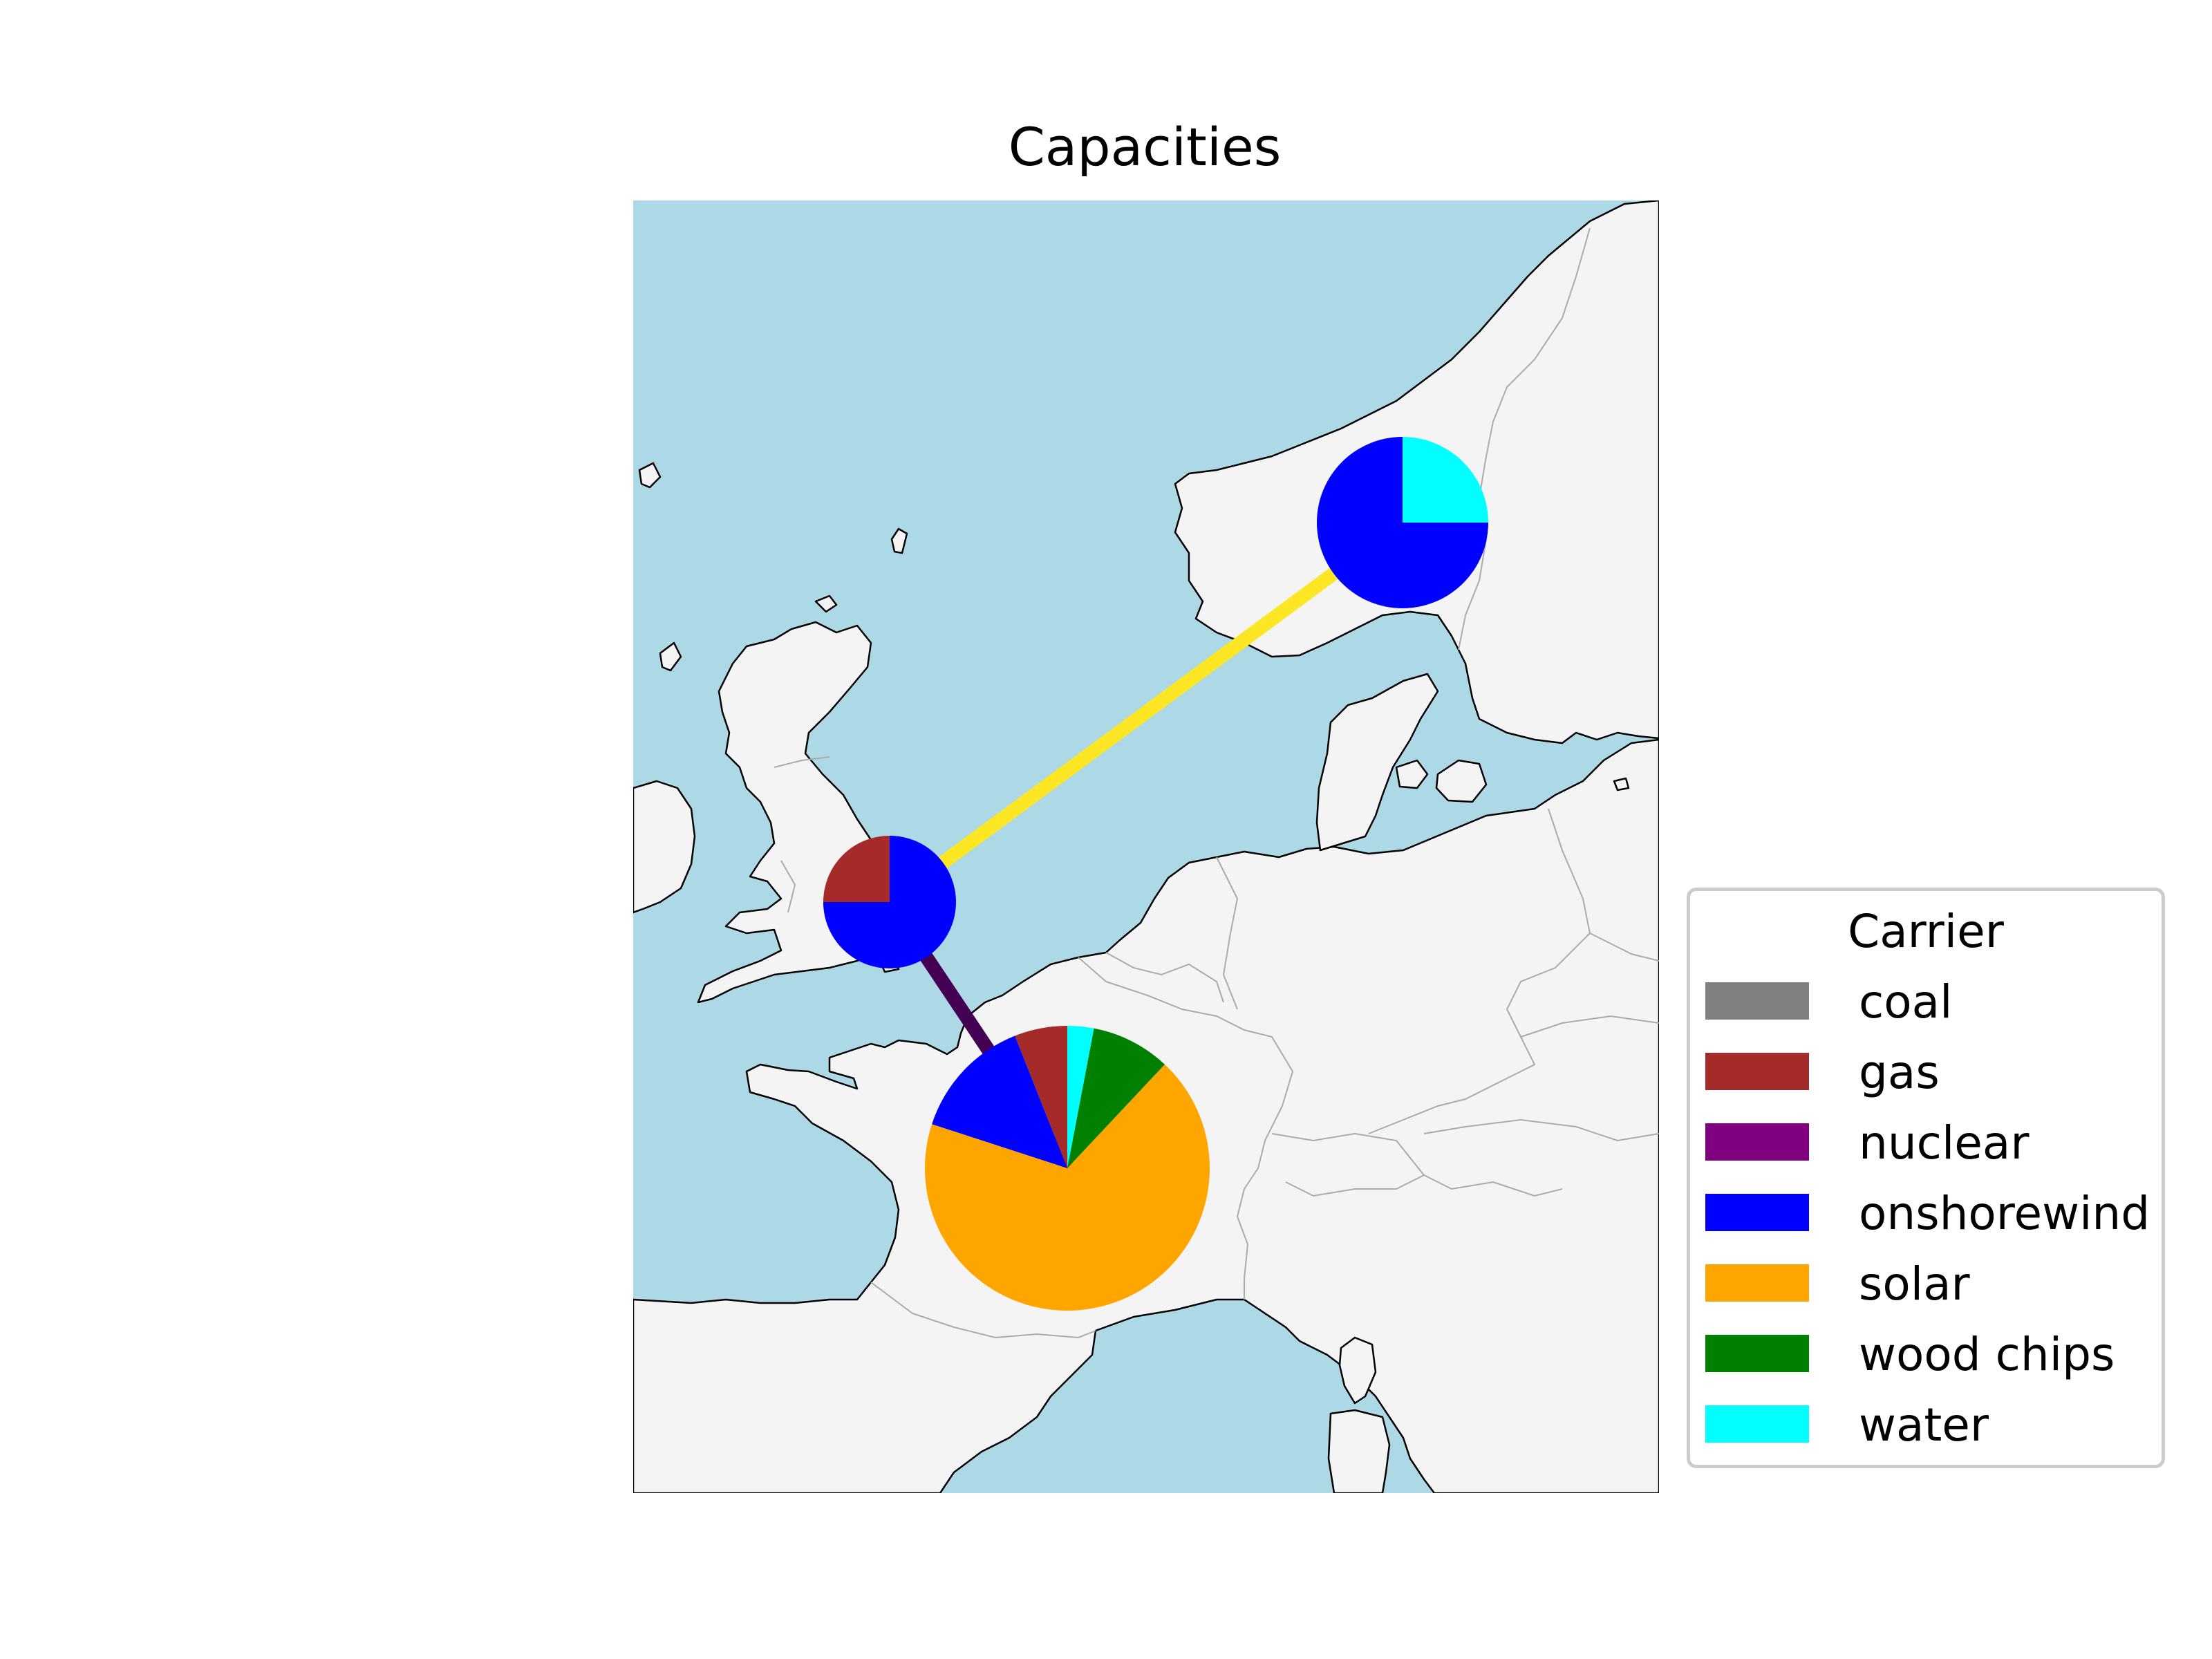 This screenshot has width=2212, height=1659. I want to click on land-corsica, so click(1357, 1370).